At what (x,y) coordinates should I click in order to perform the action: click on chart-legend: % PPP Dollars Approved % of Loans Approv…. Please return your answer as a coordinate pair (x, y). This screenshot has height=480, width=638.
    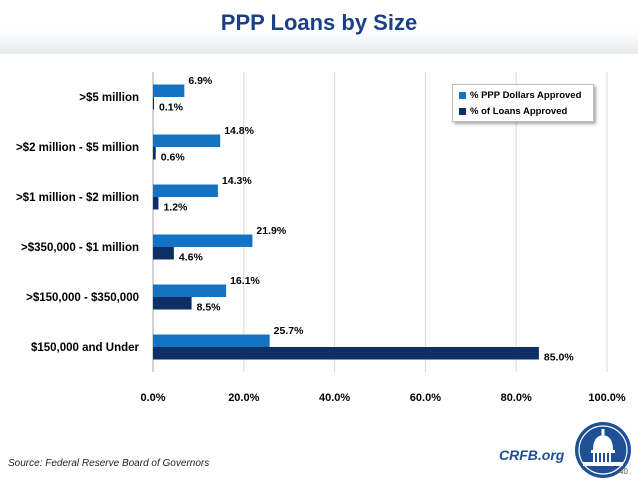
    Looking at the image, I should click on (523, 103).